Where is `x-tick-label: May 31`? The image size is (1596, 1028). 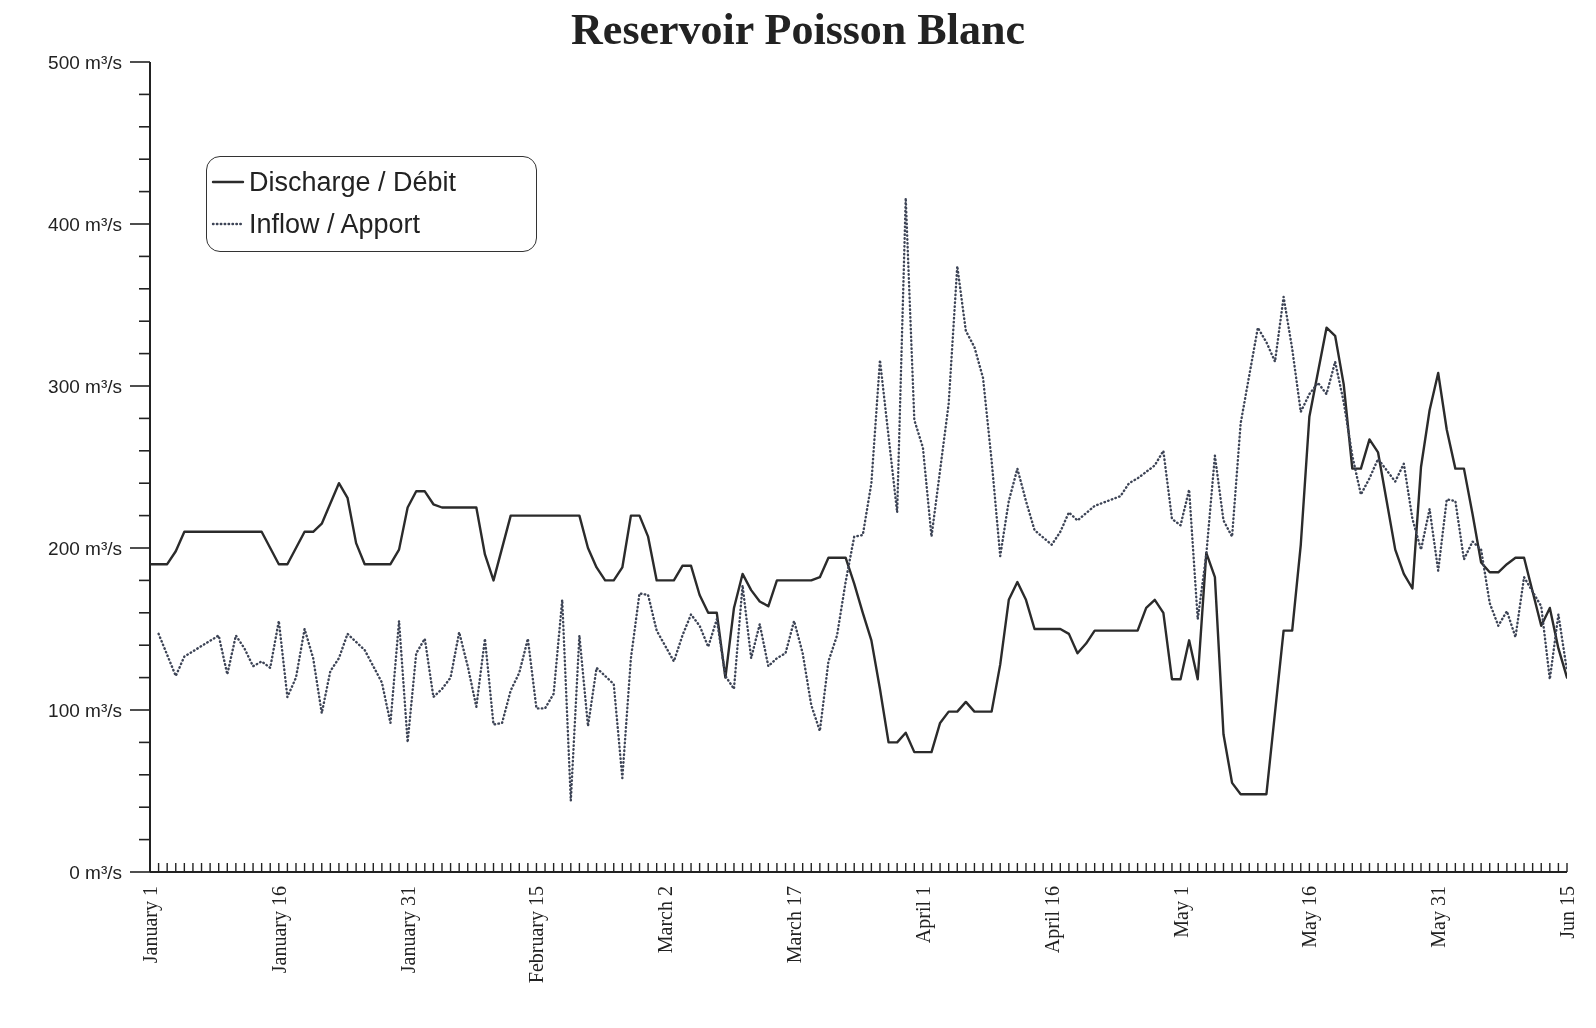 x-tick-label: May 31 is located at coordinates (1439, 917).